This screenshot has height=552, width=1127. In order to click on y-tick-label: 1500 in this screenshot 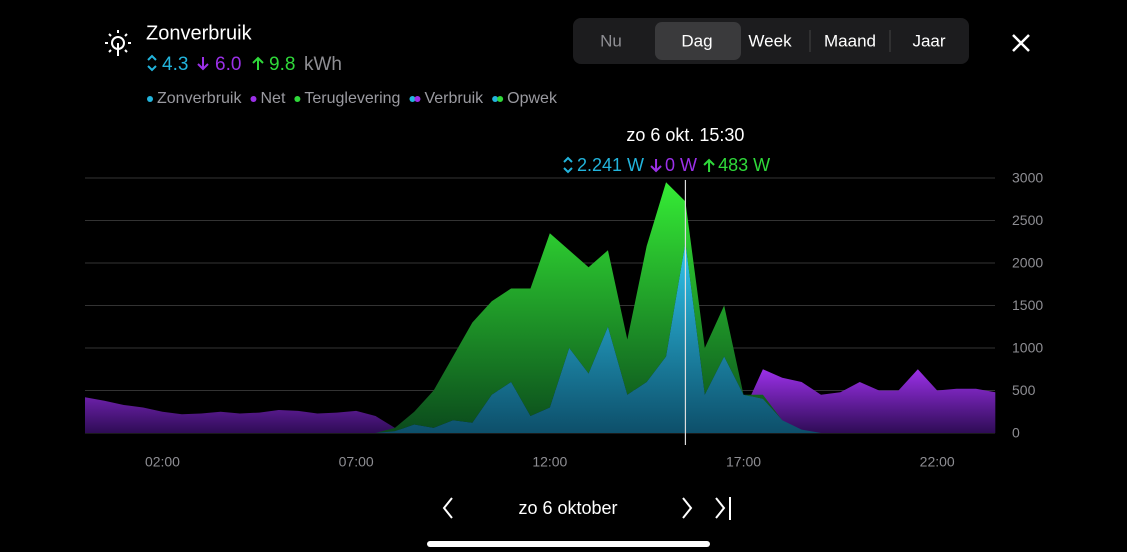, I will do `click(1027, 305)`.